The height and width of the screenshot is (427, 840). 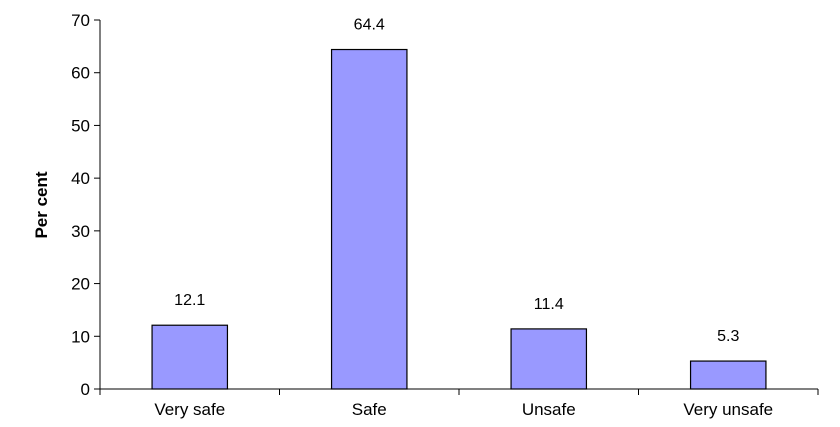 What do you see at coordinates (85, 389) in the screenshot?
I see `y-tick-label: 0` at bounding box center [85, 389].